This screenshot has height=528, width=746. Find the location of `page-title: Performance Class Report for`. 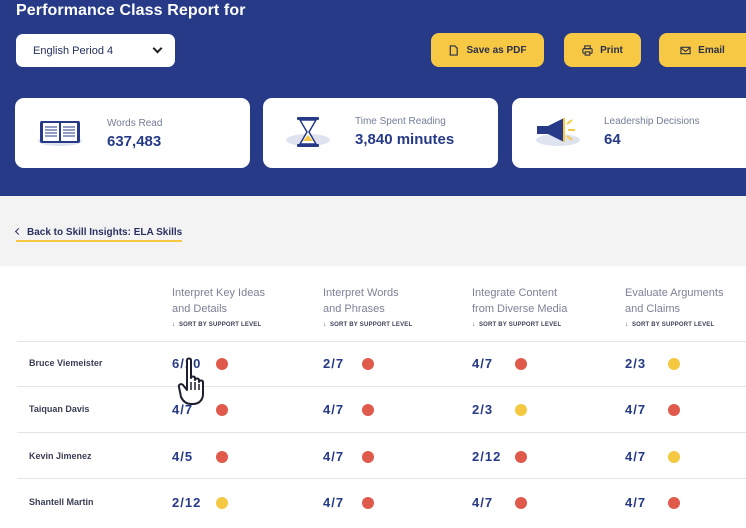

page-title: Performance Class Report for is located at coordinates (131, 10).